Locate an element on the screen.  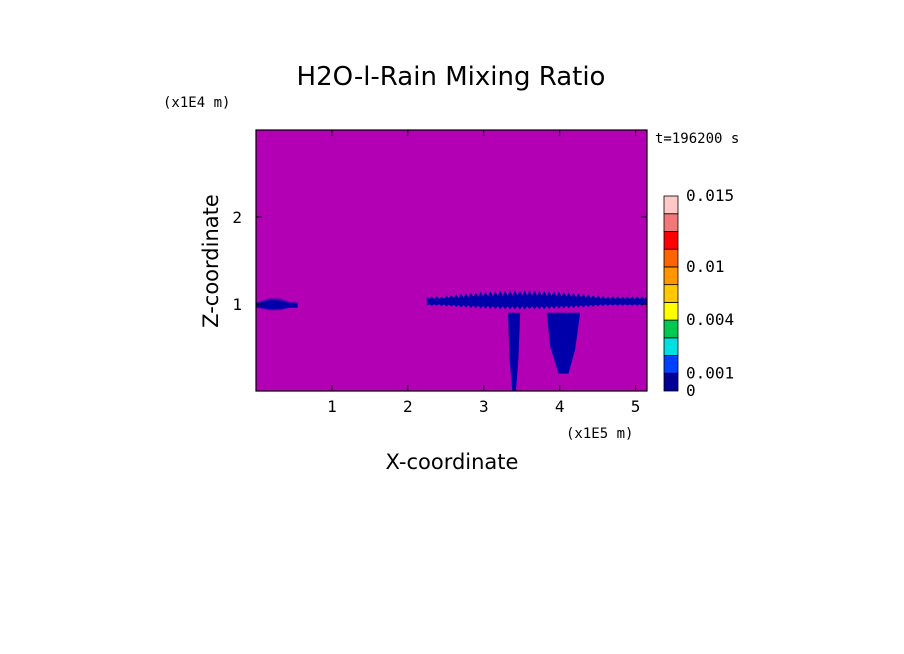
x-tick-label: 5 is located at coordinates (636, 406).